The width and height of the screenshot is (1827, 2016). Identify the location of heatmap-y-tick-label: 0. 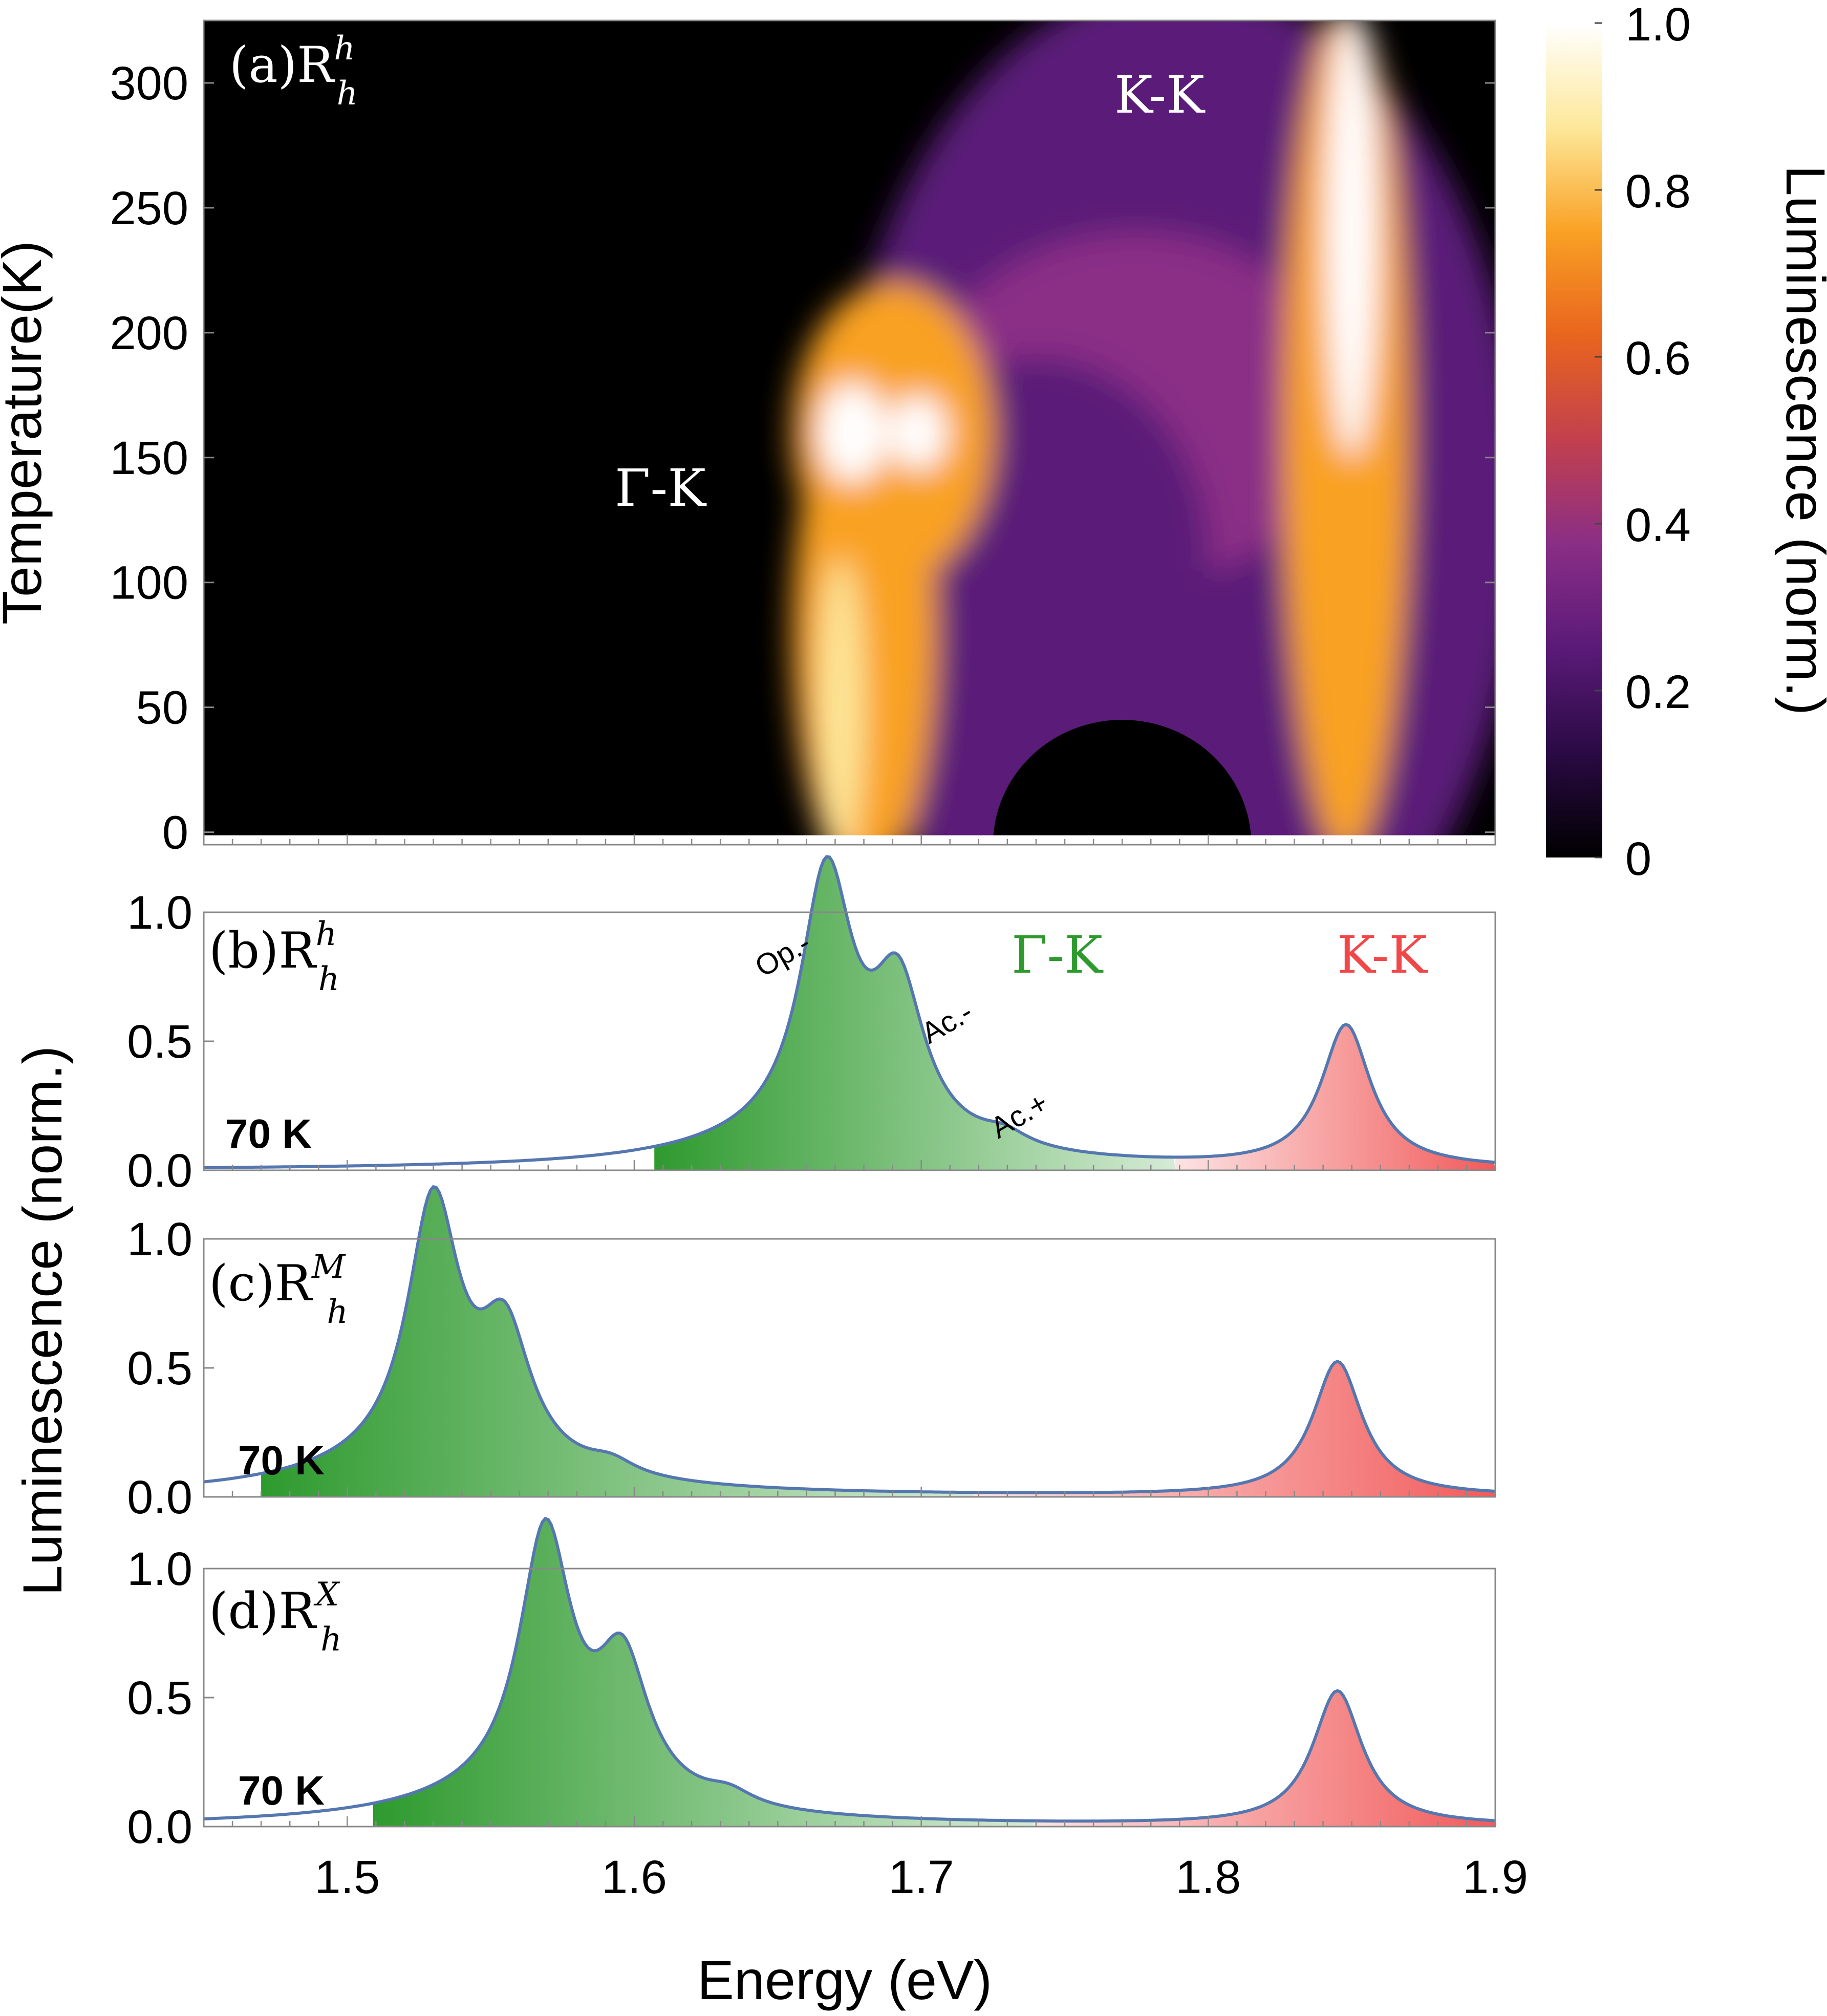
(175, 833).